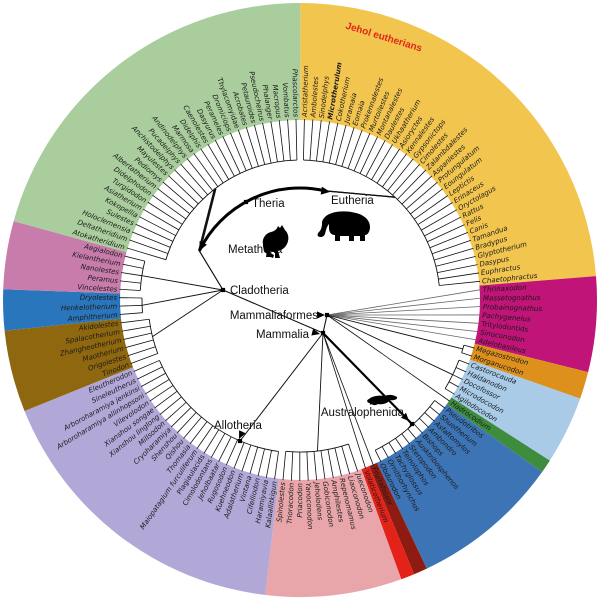  I want to click on tip-label: Vombatus, so click(286, 100).